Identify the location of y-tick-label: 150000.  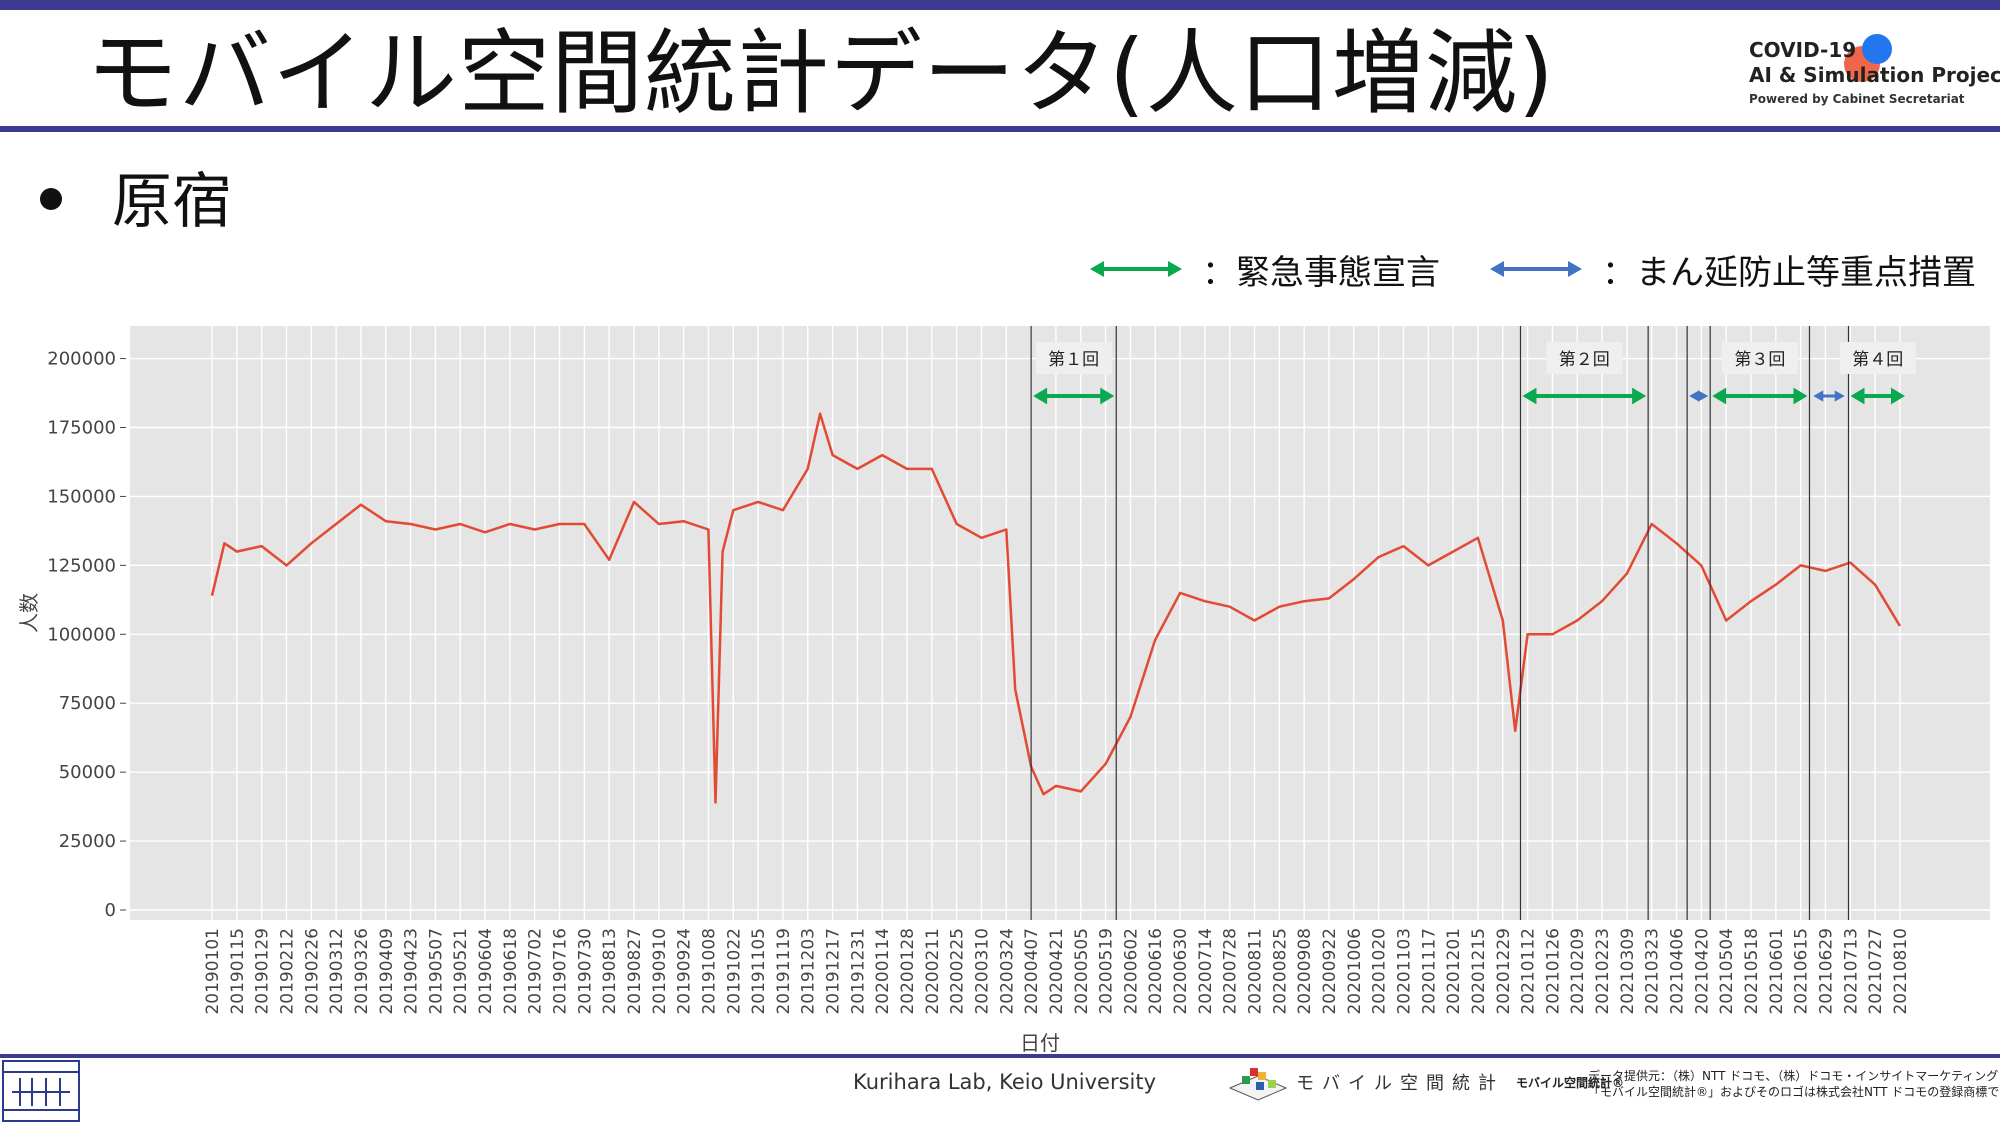
(81, 496).